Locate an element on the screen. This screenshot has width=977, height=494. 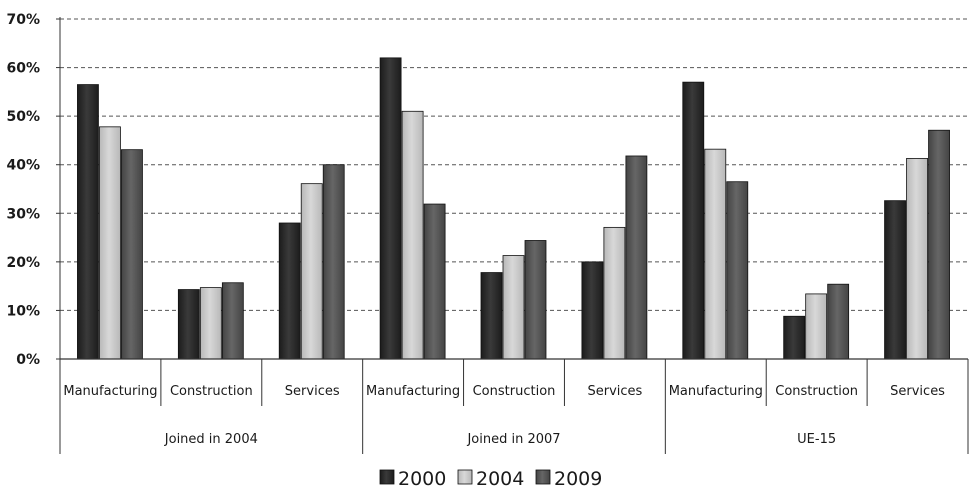
y-tick-label: 60% is located at coordinates (23, 69).